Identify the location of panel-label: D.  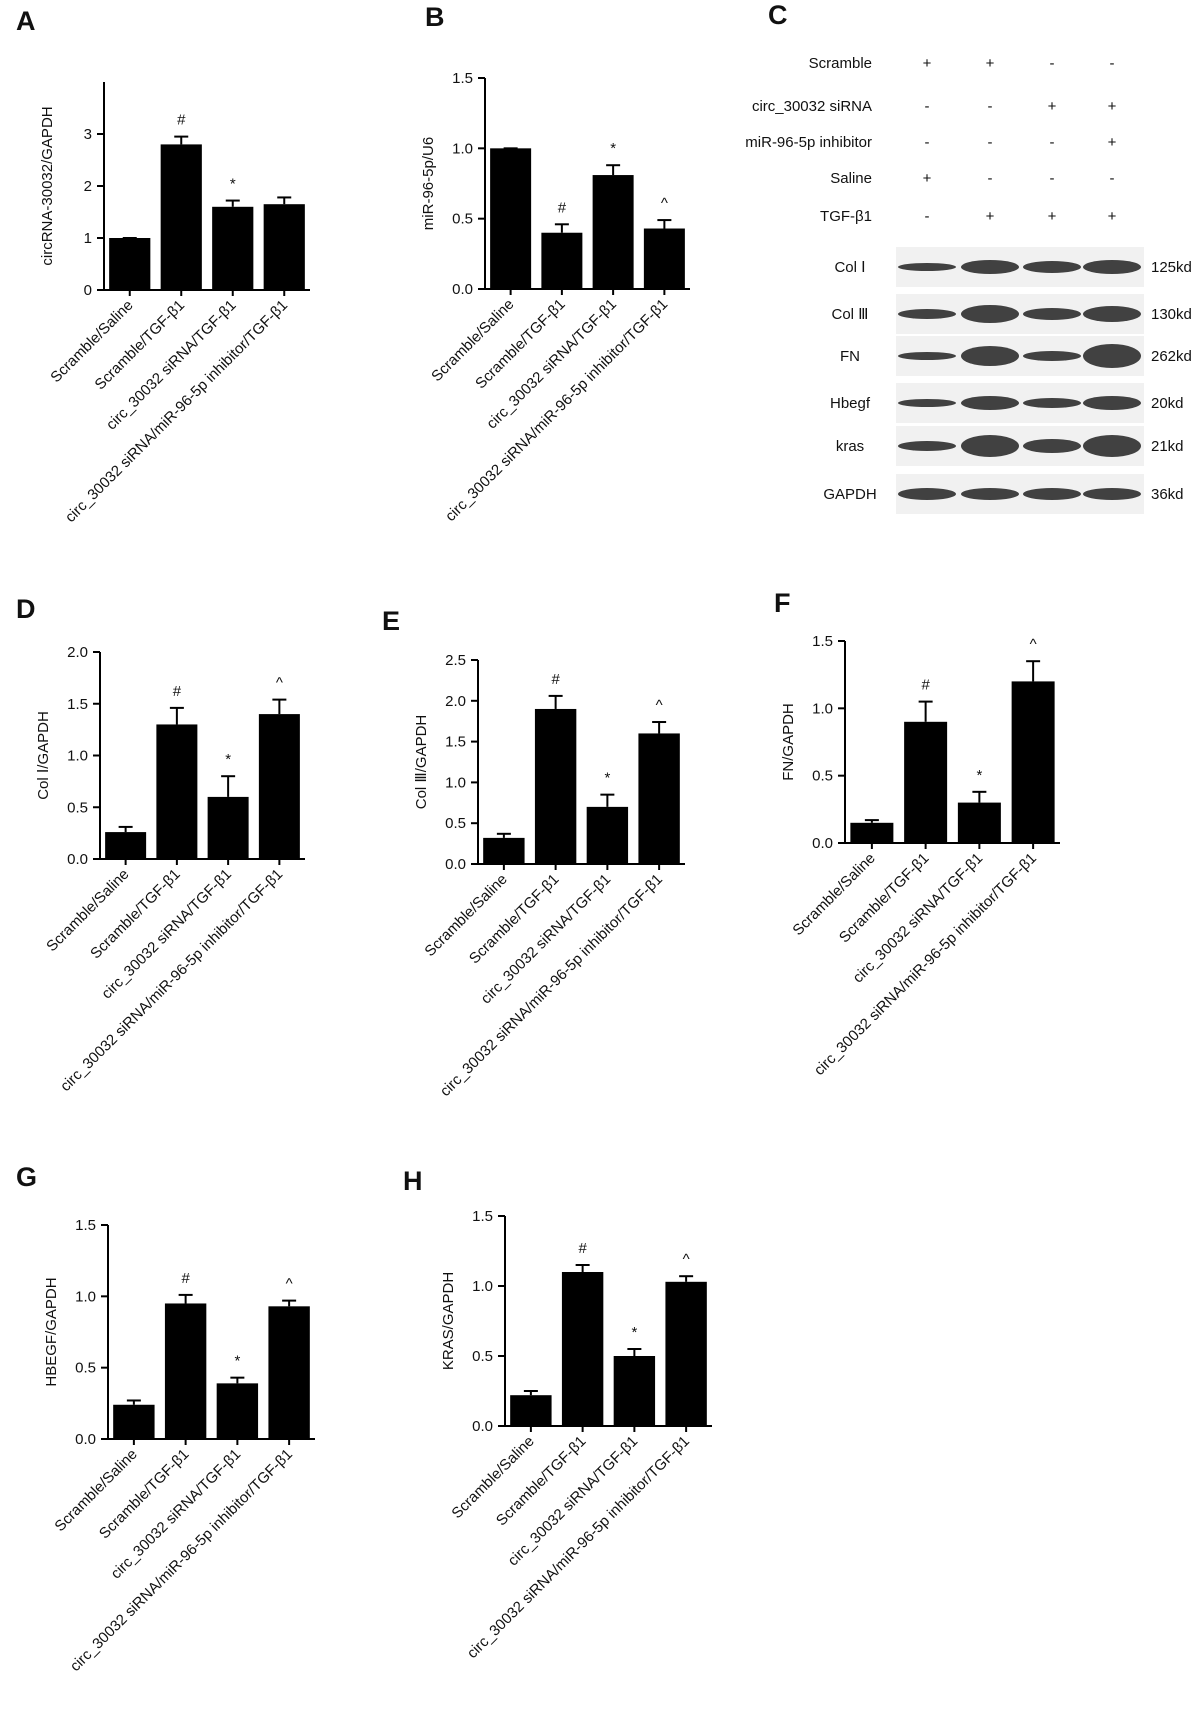
(26, 609).